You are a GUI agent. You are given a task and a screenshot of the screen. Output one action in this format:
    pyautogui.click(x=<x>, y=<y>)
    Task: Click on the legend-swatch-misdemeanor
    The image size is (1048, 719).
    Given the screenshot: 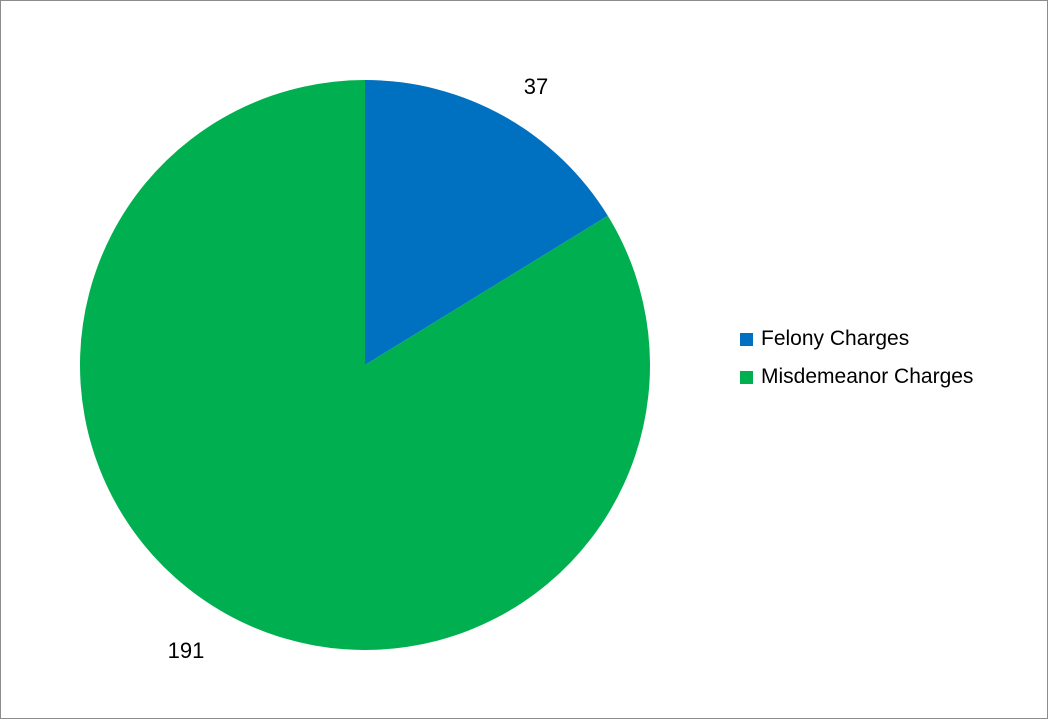 What is the action you would take?
    pyautogui.click(x=746, y=377)
    